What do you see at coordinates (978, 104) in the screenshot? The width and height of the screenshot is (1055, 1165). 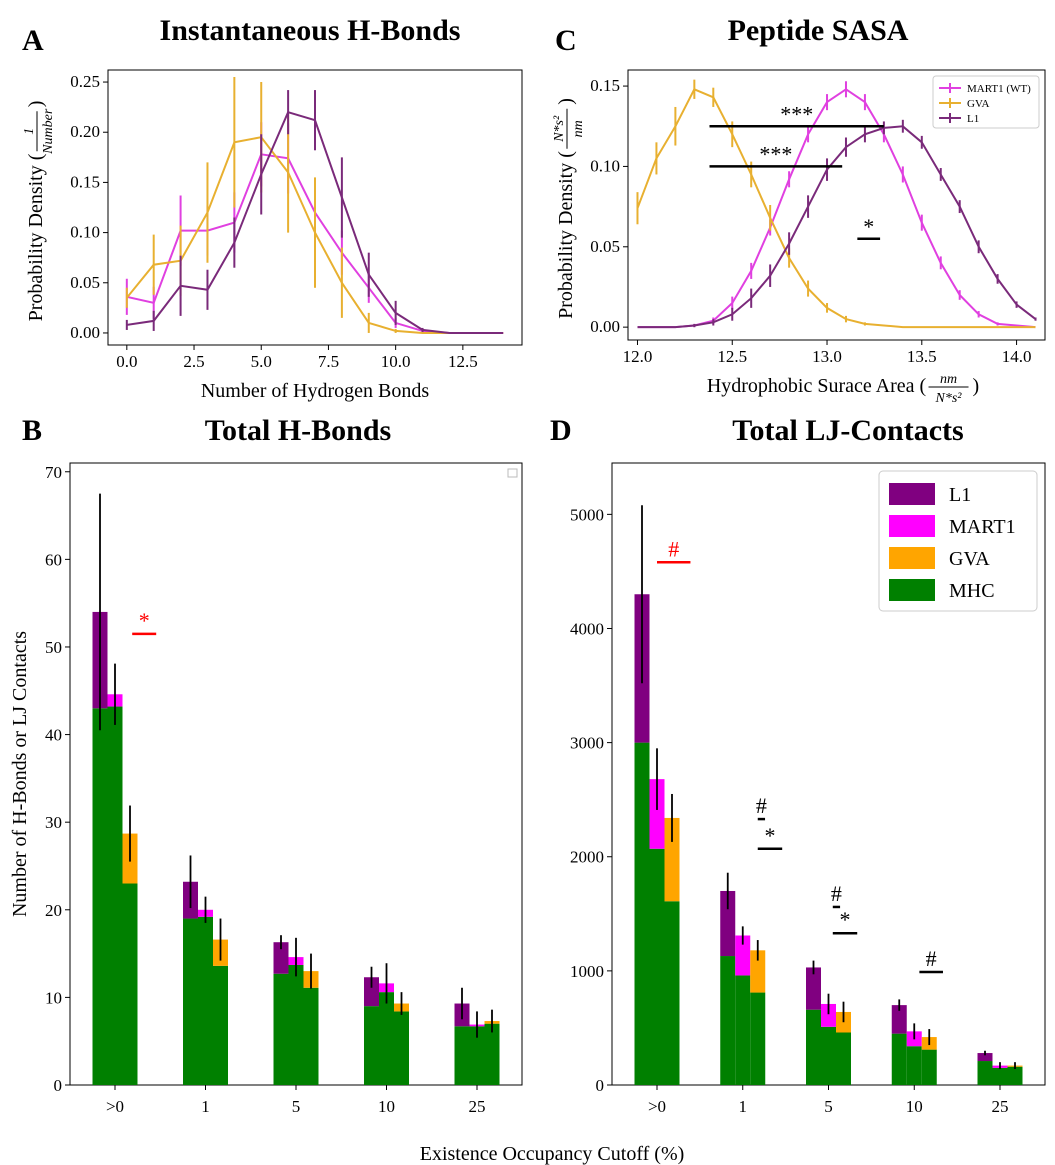 I see `legend-label: GVA` at bounding box center [978, 104].